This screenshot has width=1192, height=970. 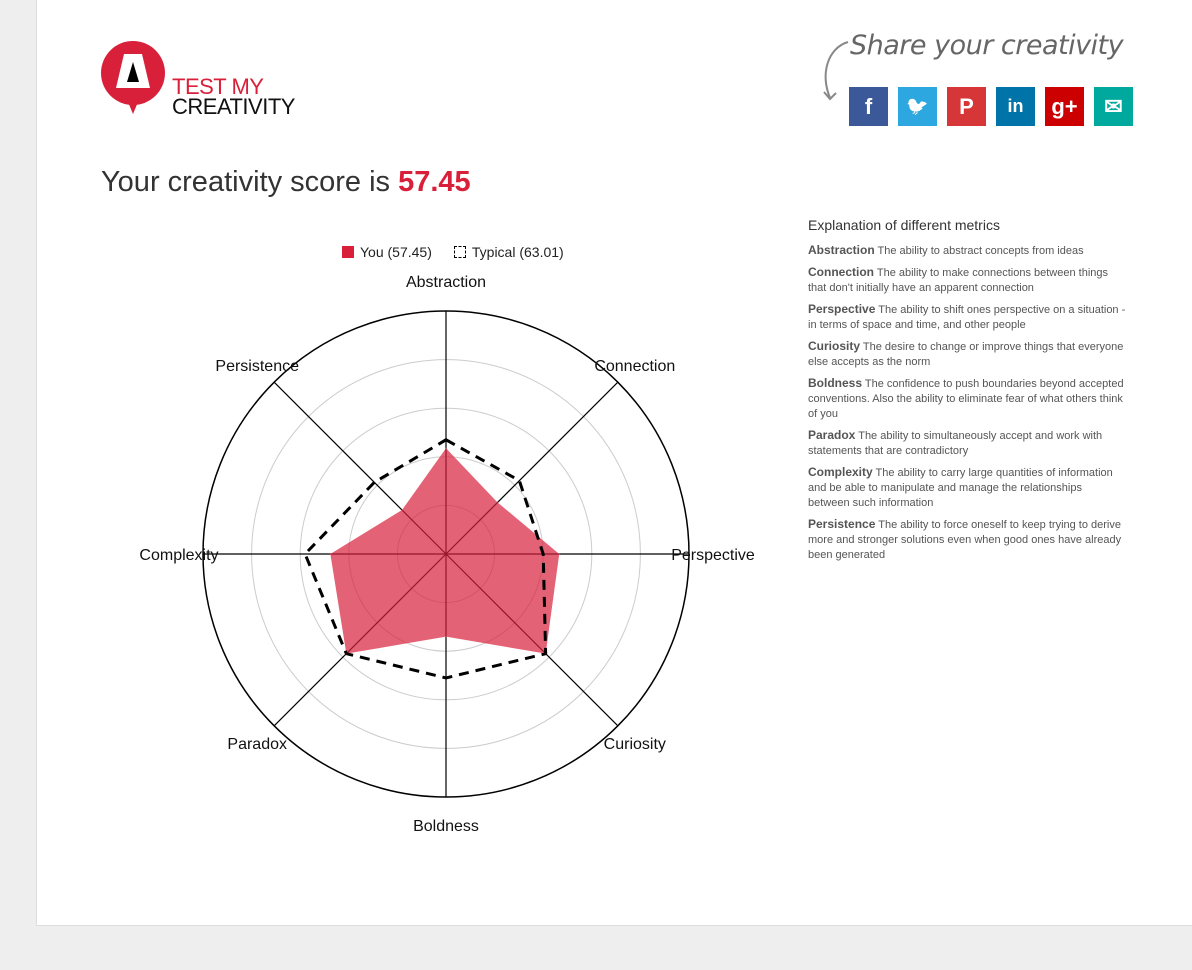 I want to click on legend-label-typical: Typical (63.01), so click(x=517, y=252).